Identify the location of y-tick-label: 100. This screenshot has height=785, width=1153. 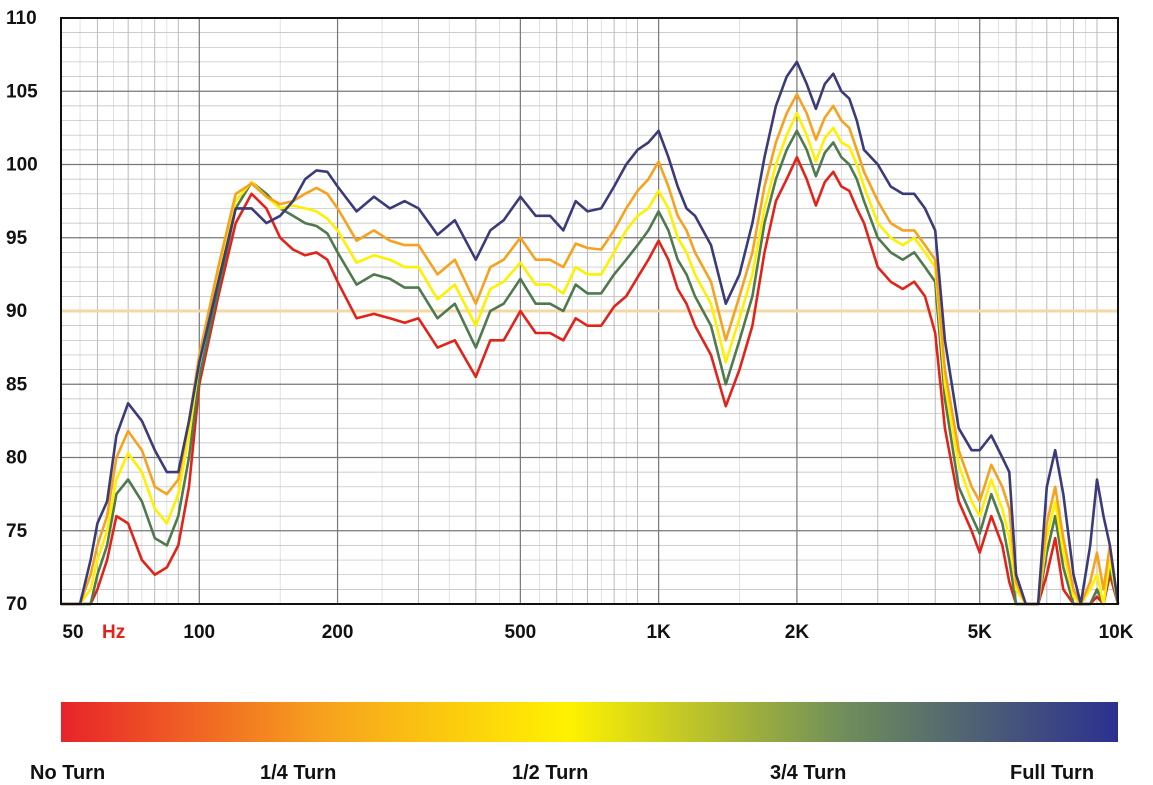
(22, 165).